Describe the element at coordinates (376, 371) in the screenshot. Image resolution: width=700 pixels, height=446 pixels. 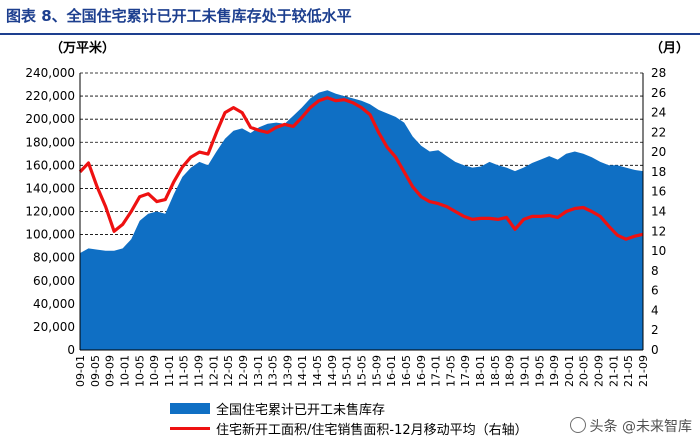
I see `x-tick-label: 15-09` at that location.